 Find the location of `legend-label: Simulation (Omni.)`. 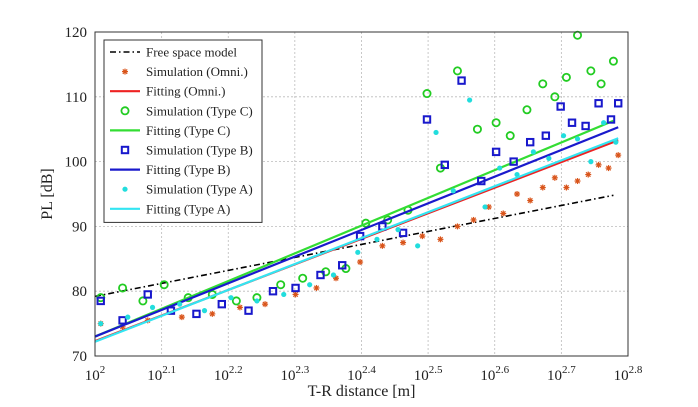

legend-label: Simulation (Omni.) is located at coordinates (197, 71).